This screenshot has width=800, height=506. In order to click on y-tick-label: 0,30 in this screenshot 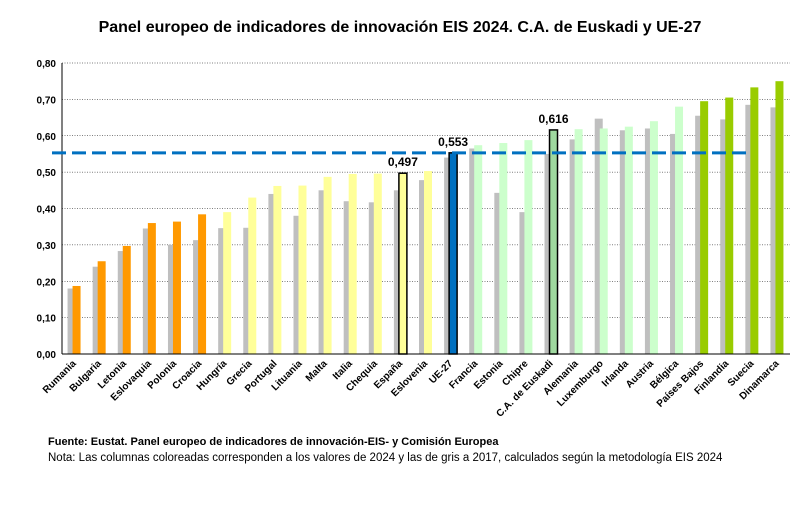, I will do `click(47, 246)`.